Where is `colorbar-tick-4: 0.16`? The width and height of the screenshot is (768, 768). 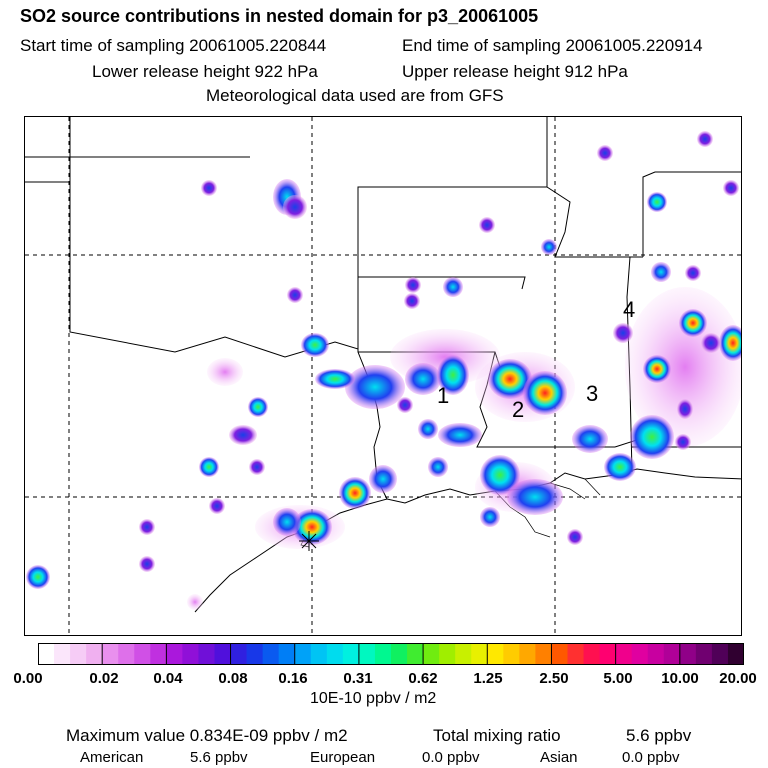 colorbar-tick-4: 0.16 is located at coordinates (293, 678).